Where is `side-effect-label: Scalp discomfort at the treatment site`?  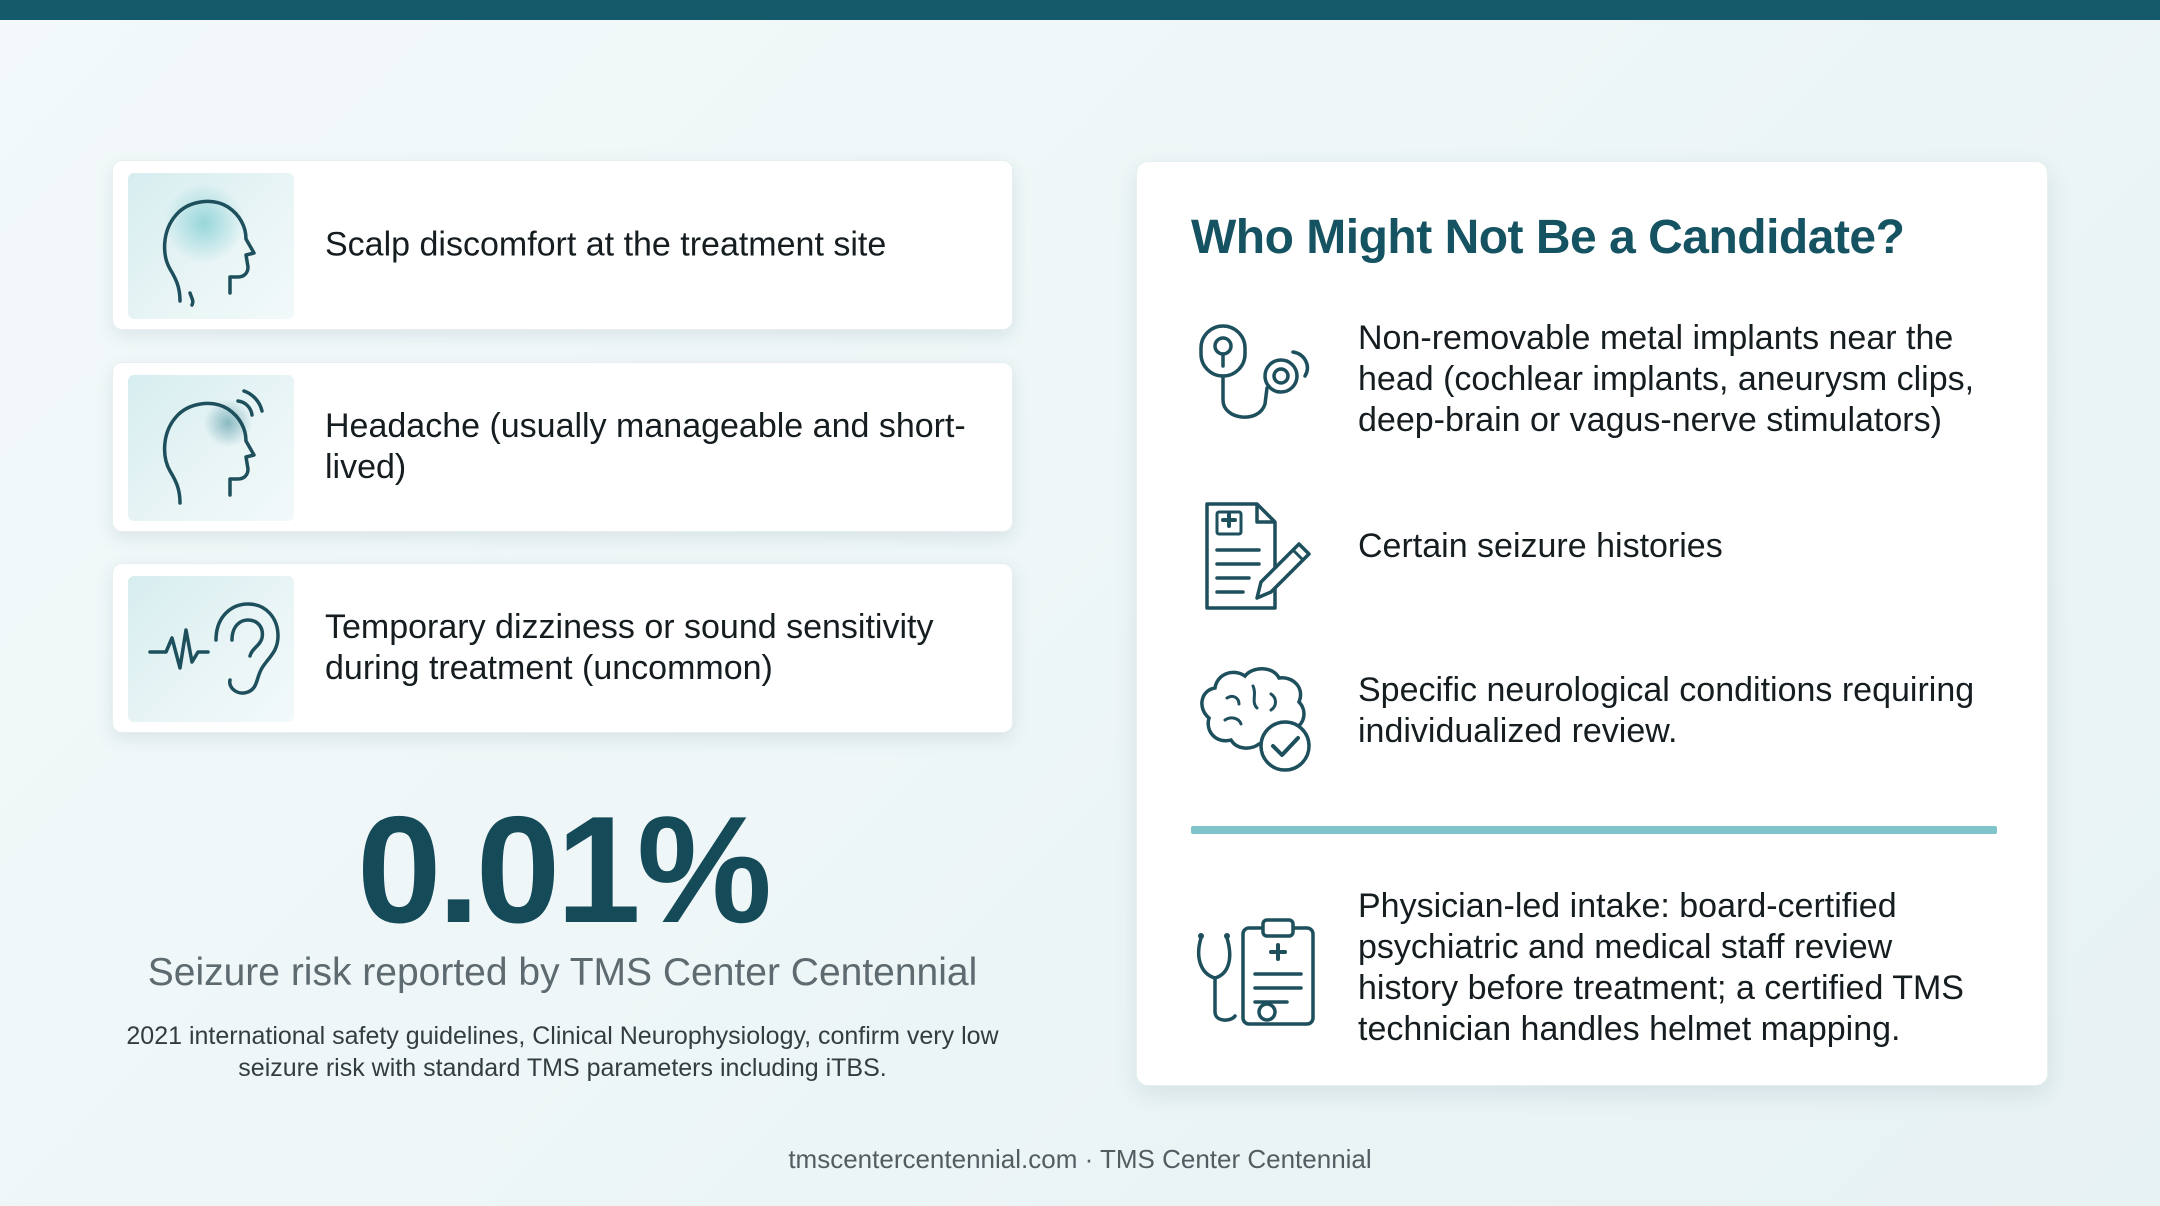 side-effect-label: Scalp discomfort at the treatment site is located at coordinates (606, 244).